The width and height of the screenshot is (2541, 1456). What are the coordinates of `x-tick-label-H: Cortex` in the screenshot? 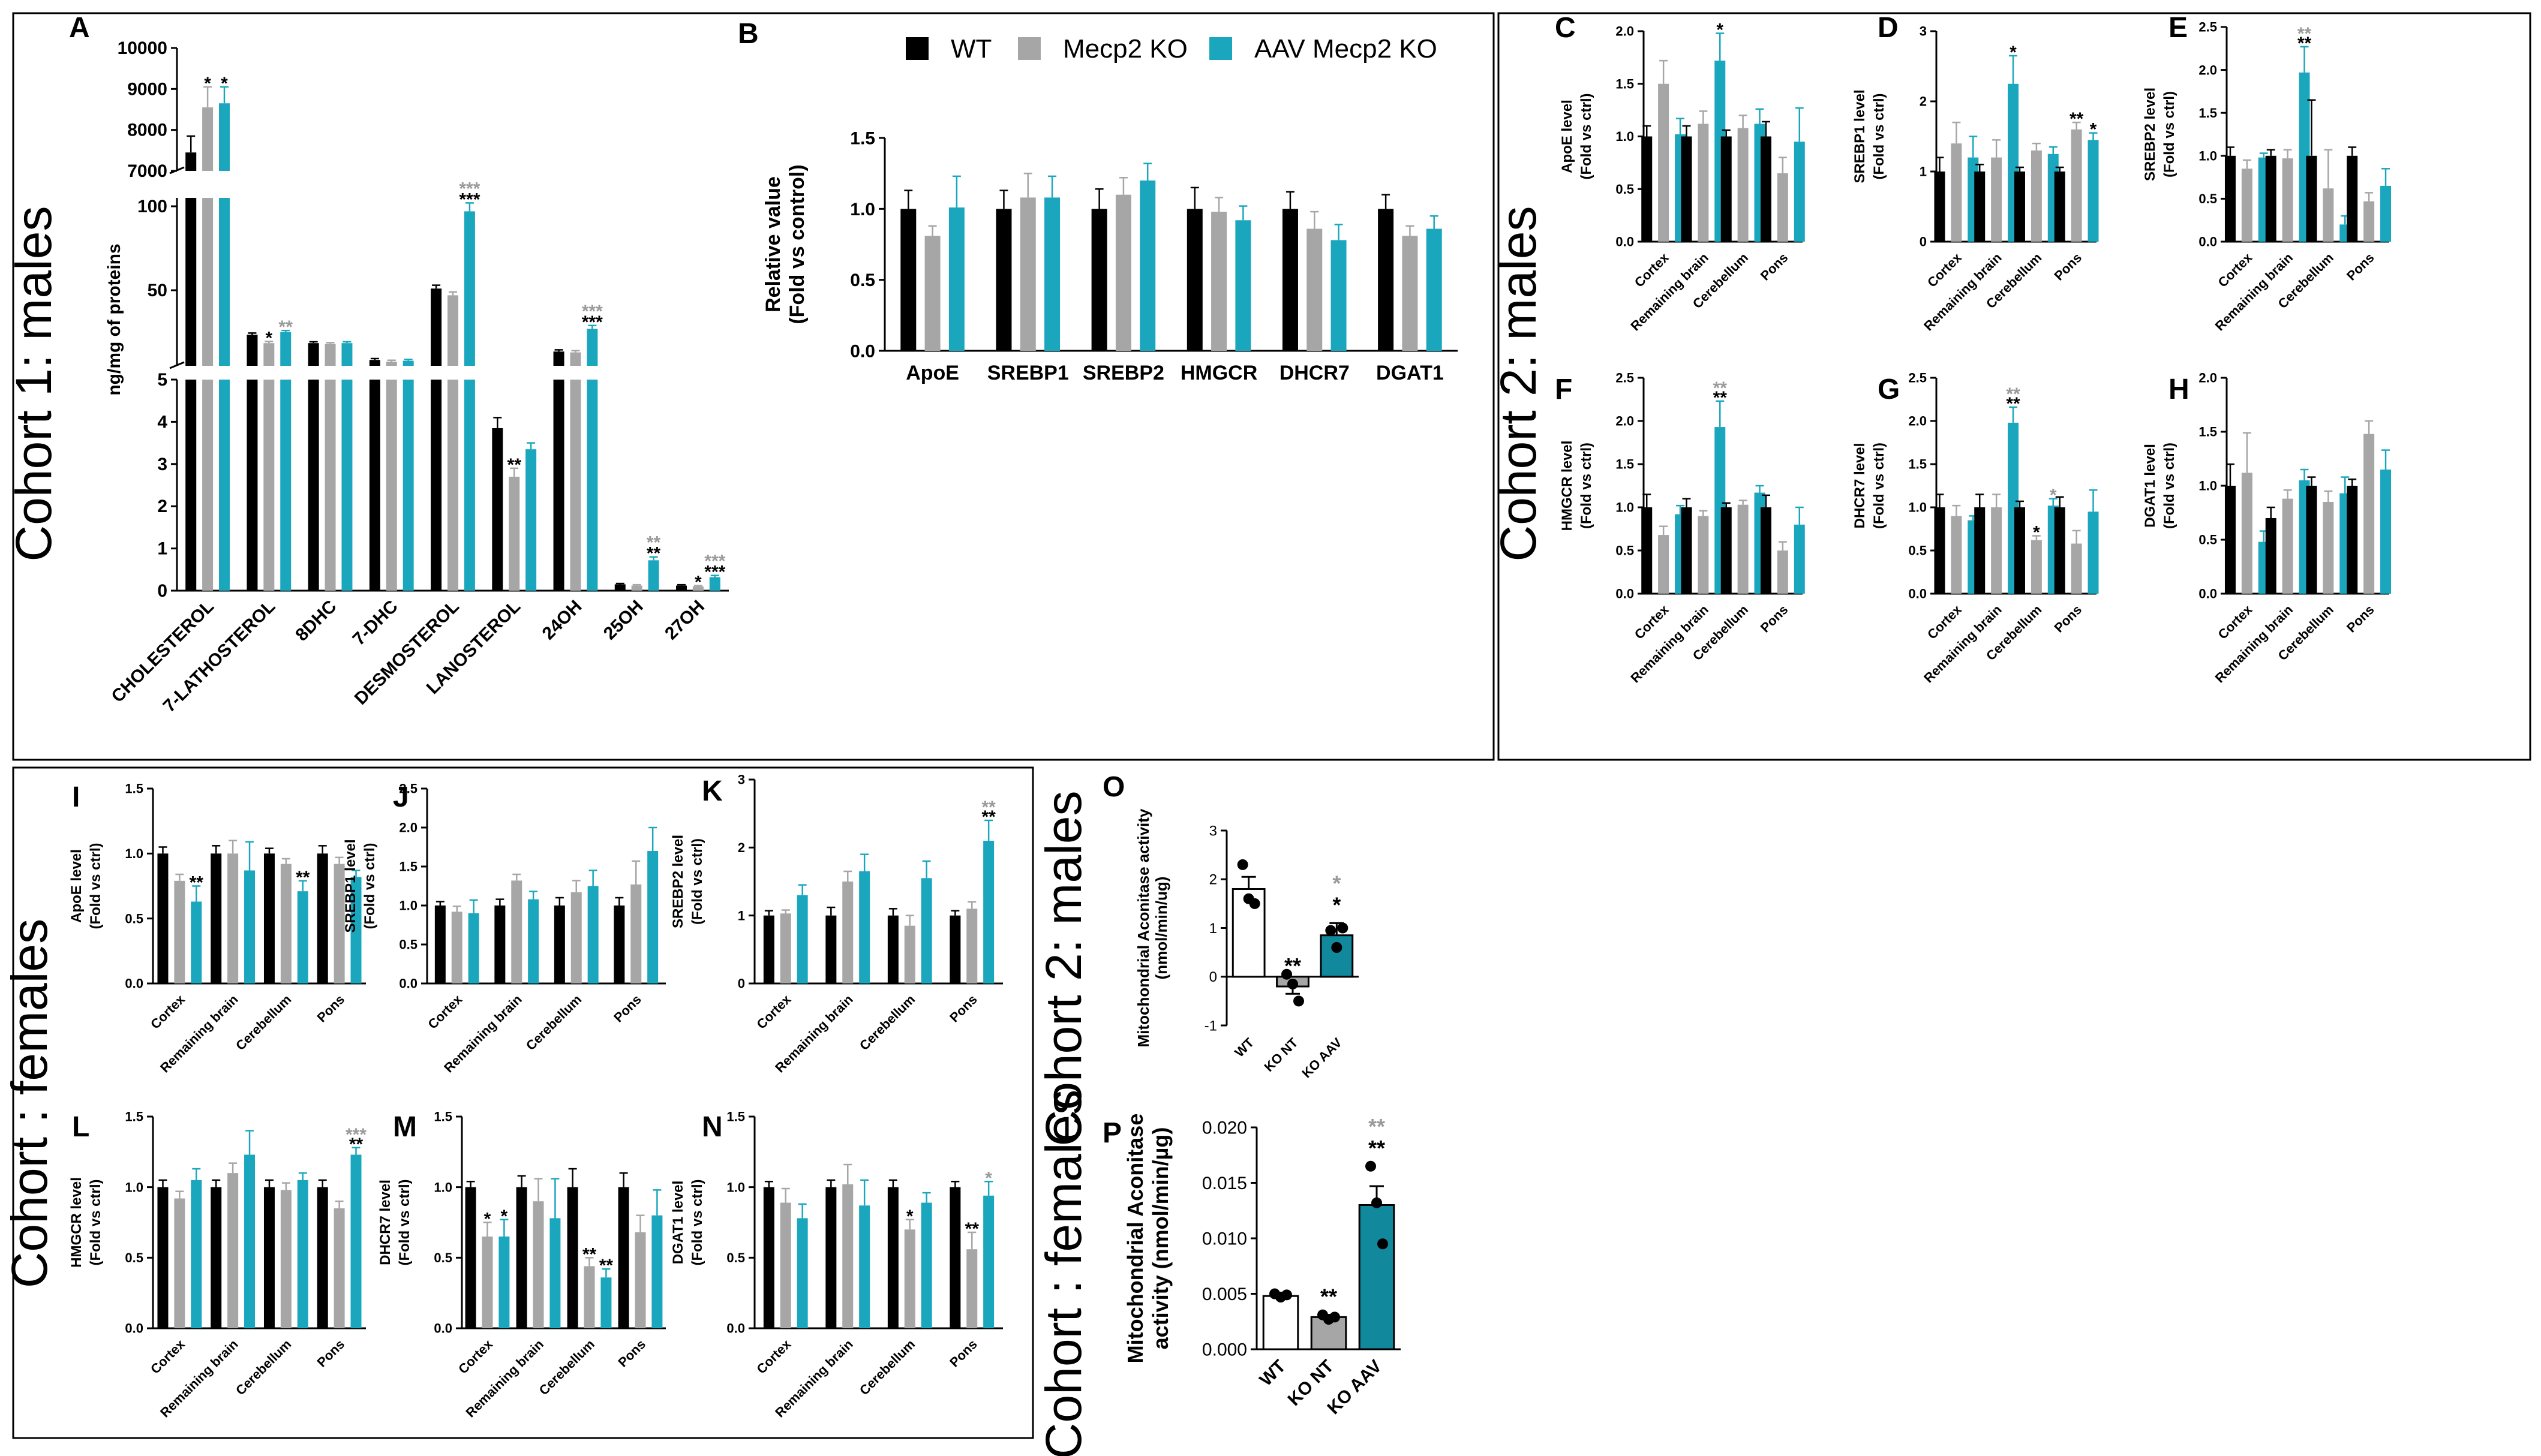 It's located at (2235, 621).